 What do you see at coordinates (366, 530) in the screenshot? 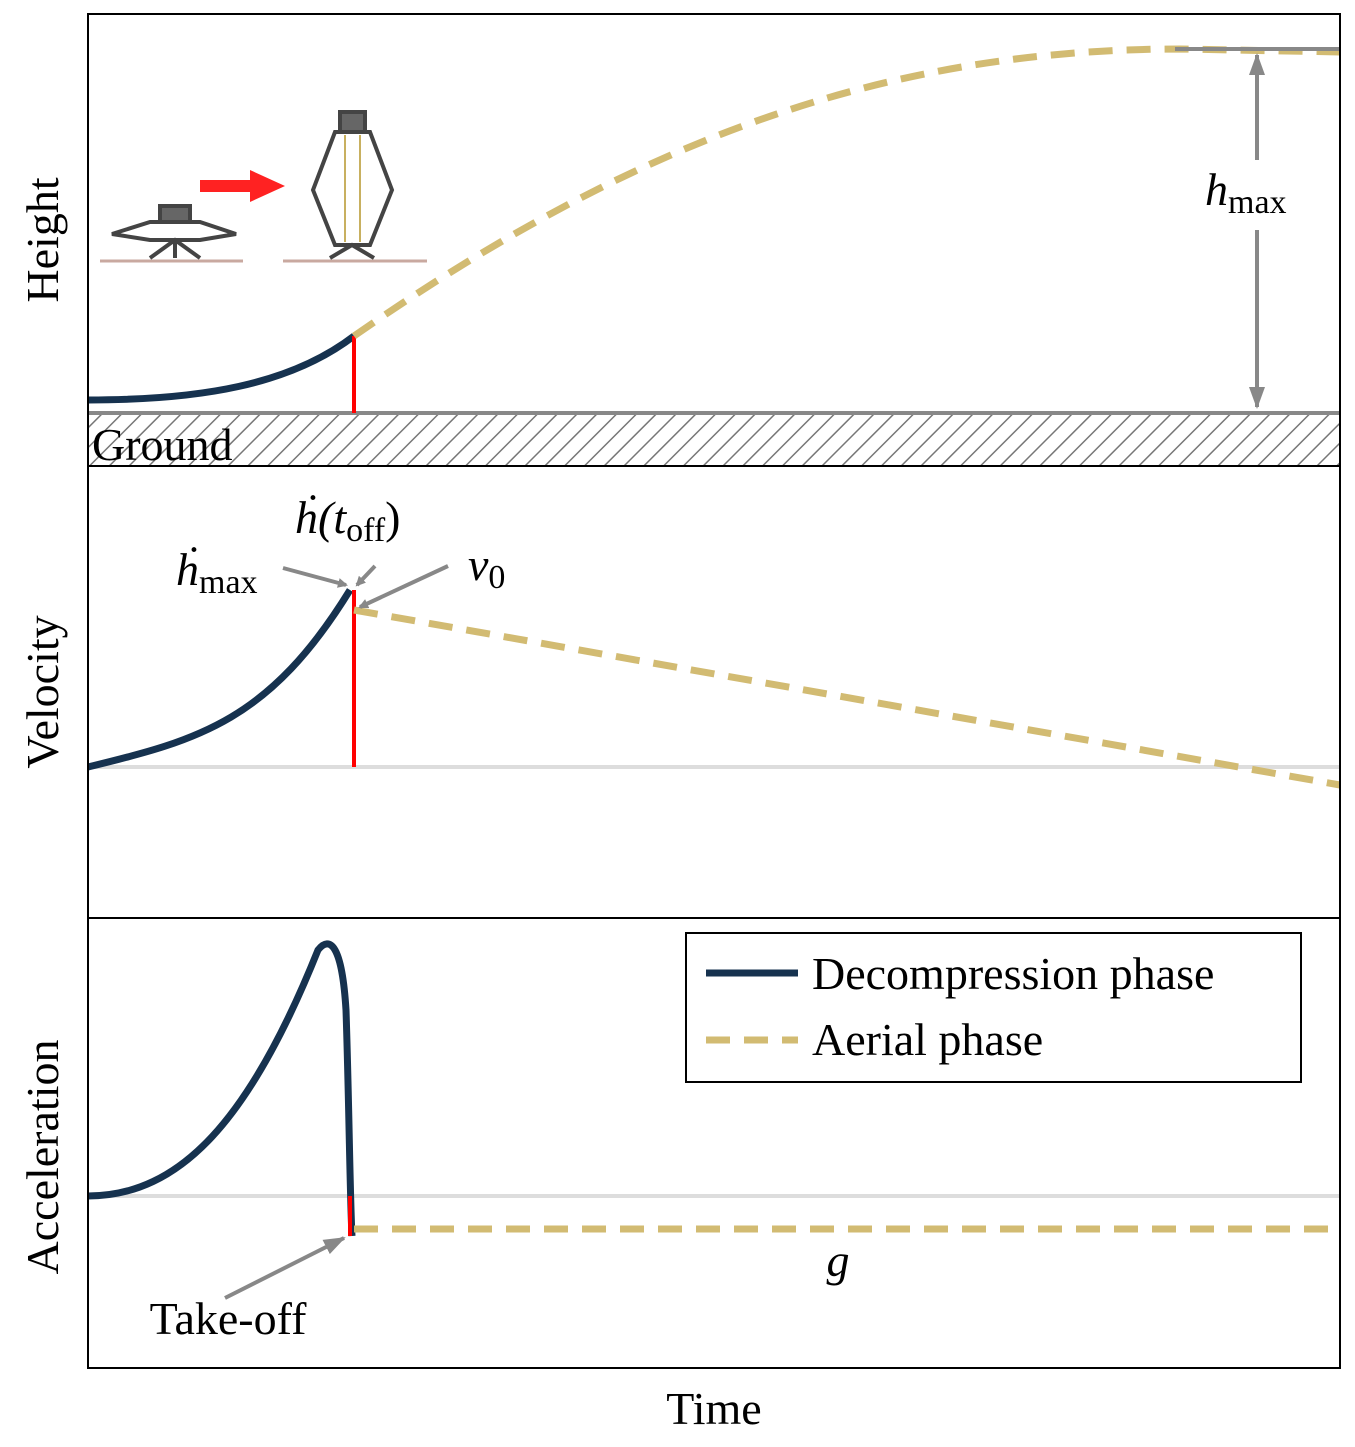
I see `sub: off` at bounding box center [366, 530].